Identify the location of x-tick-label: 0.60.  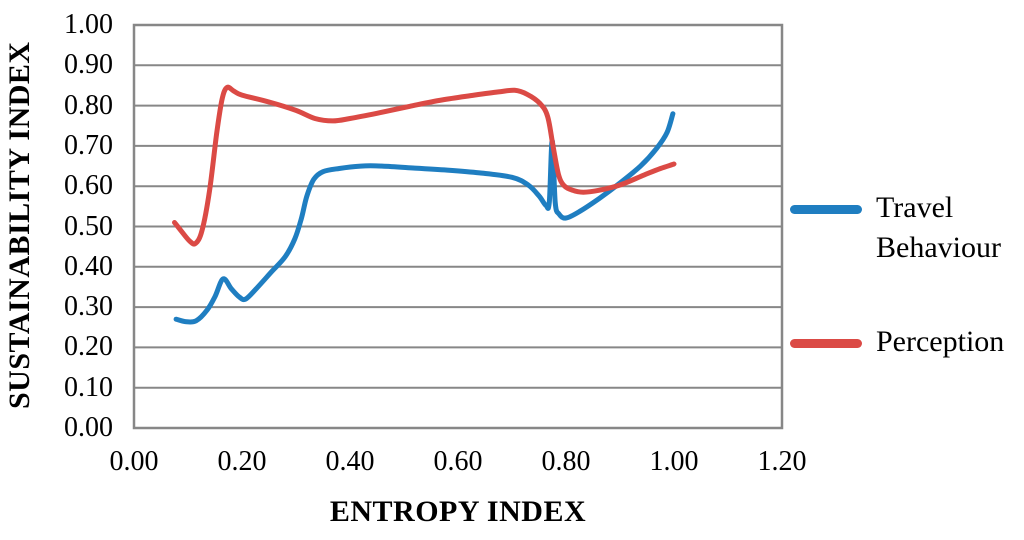
(458, 461).